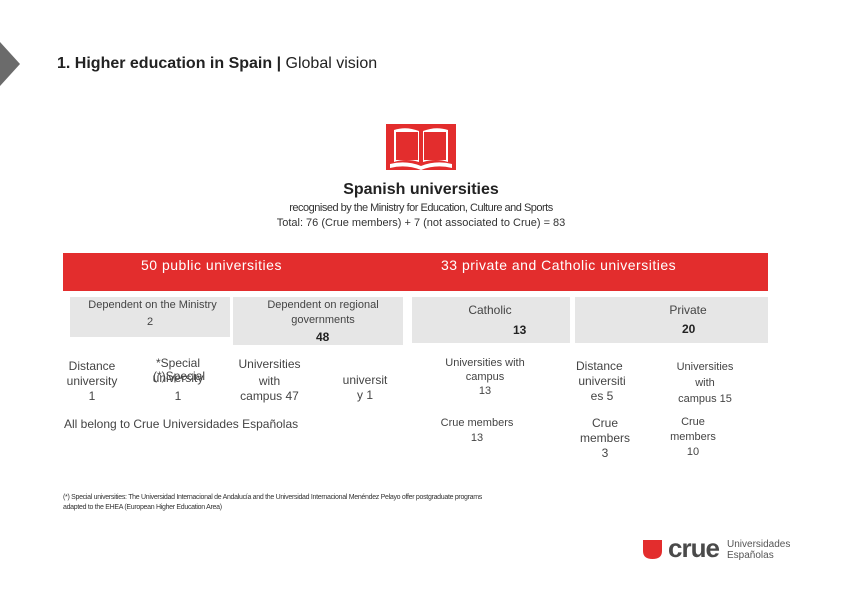 This screenshot has width=842, height=596. I want to click on private-campus-universities: Universities with campus 15, so click(705, 383).